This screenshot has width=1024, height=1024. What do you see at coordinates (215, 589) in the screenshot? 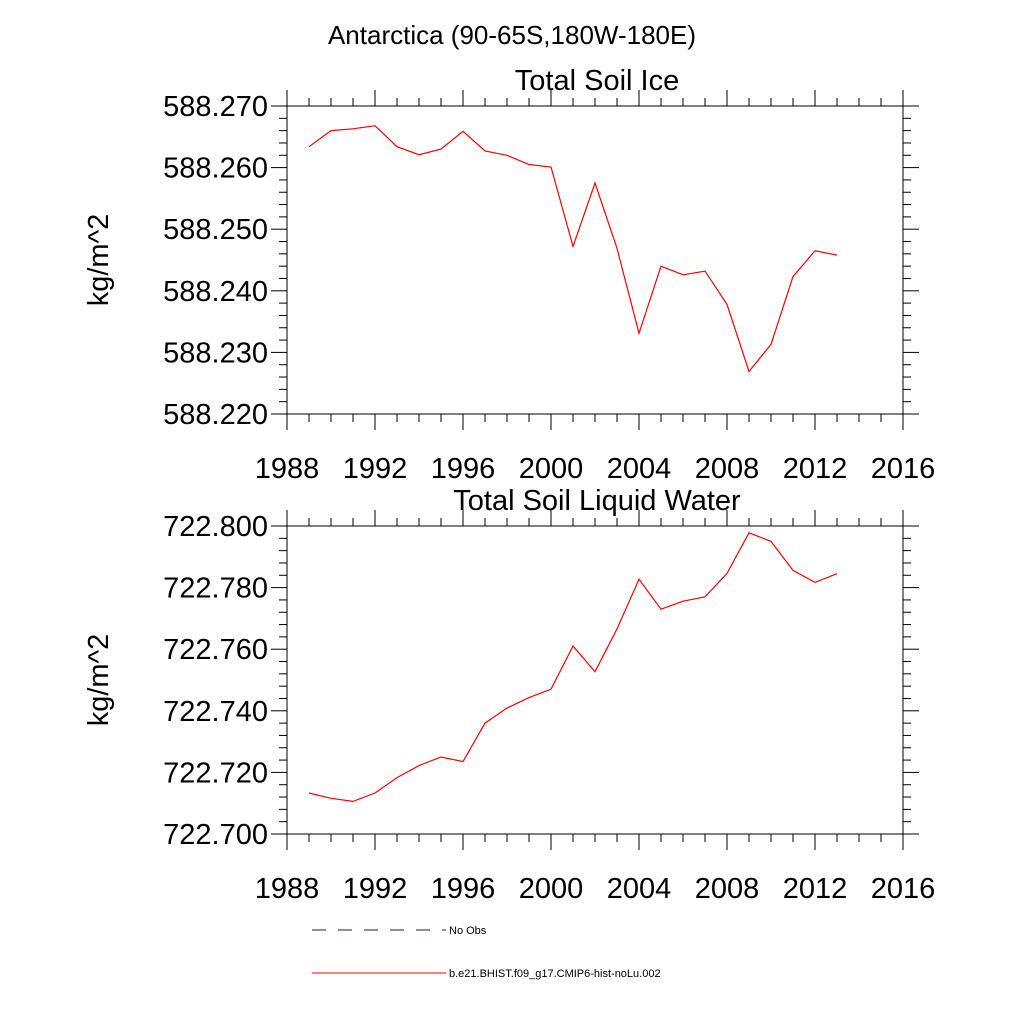
I see `y-tick-label: 722.780` at bounding box center [215, 589].